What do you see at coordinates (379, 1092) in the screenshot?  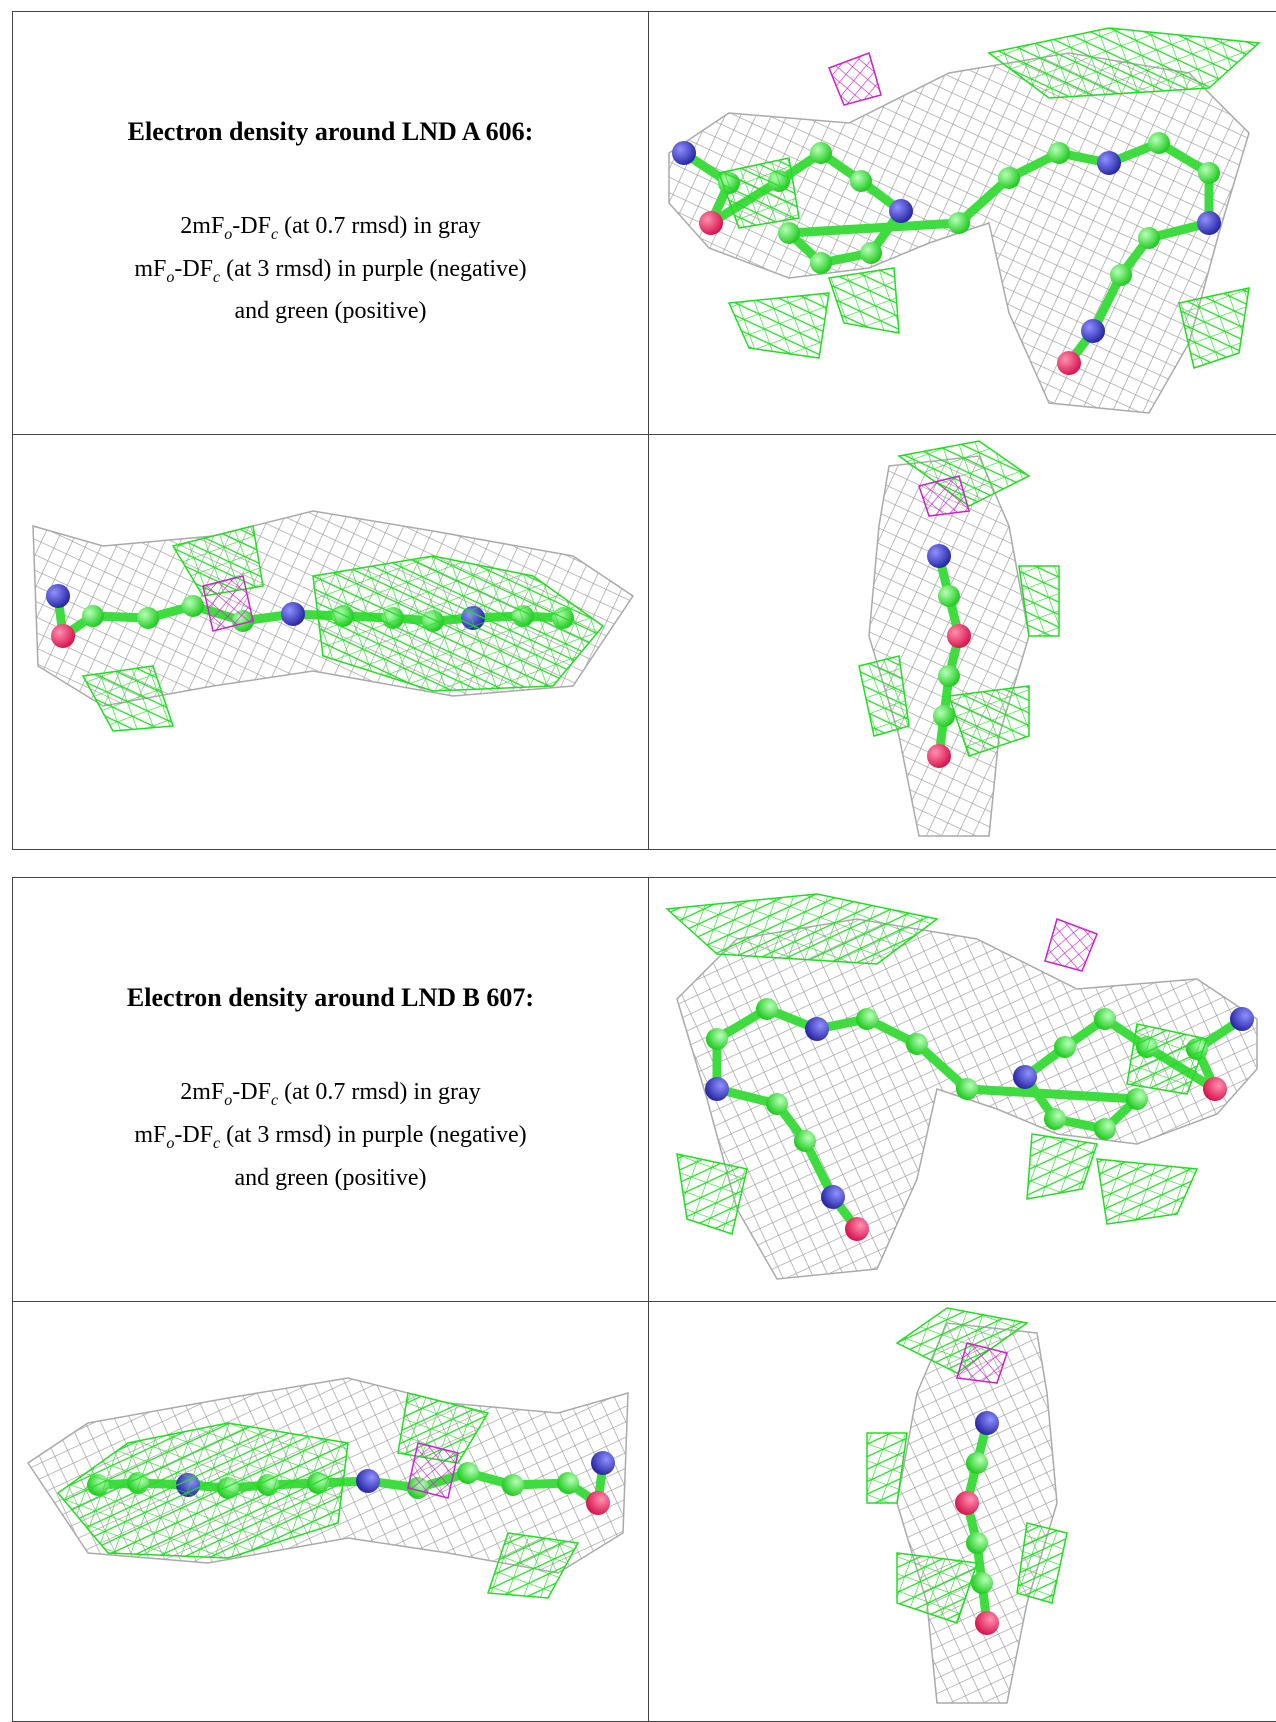 I see `caption-text: (at 0.7 rmsd) in gray` at bounding box center [379, 1092].